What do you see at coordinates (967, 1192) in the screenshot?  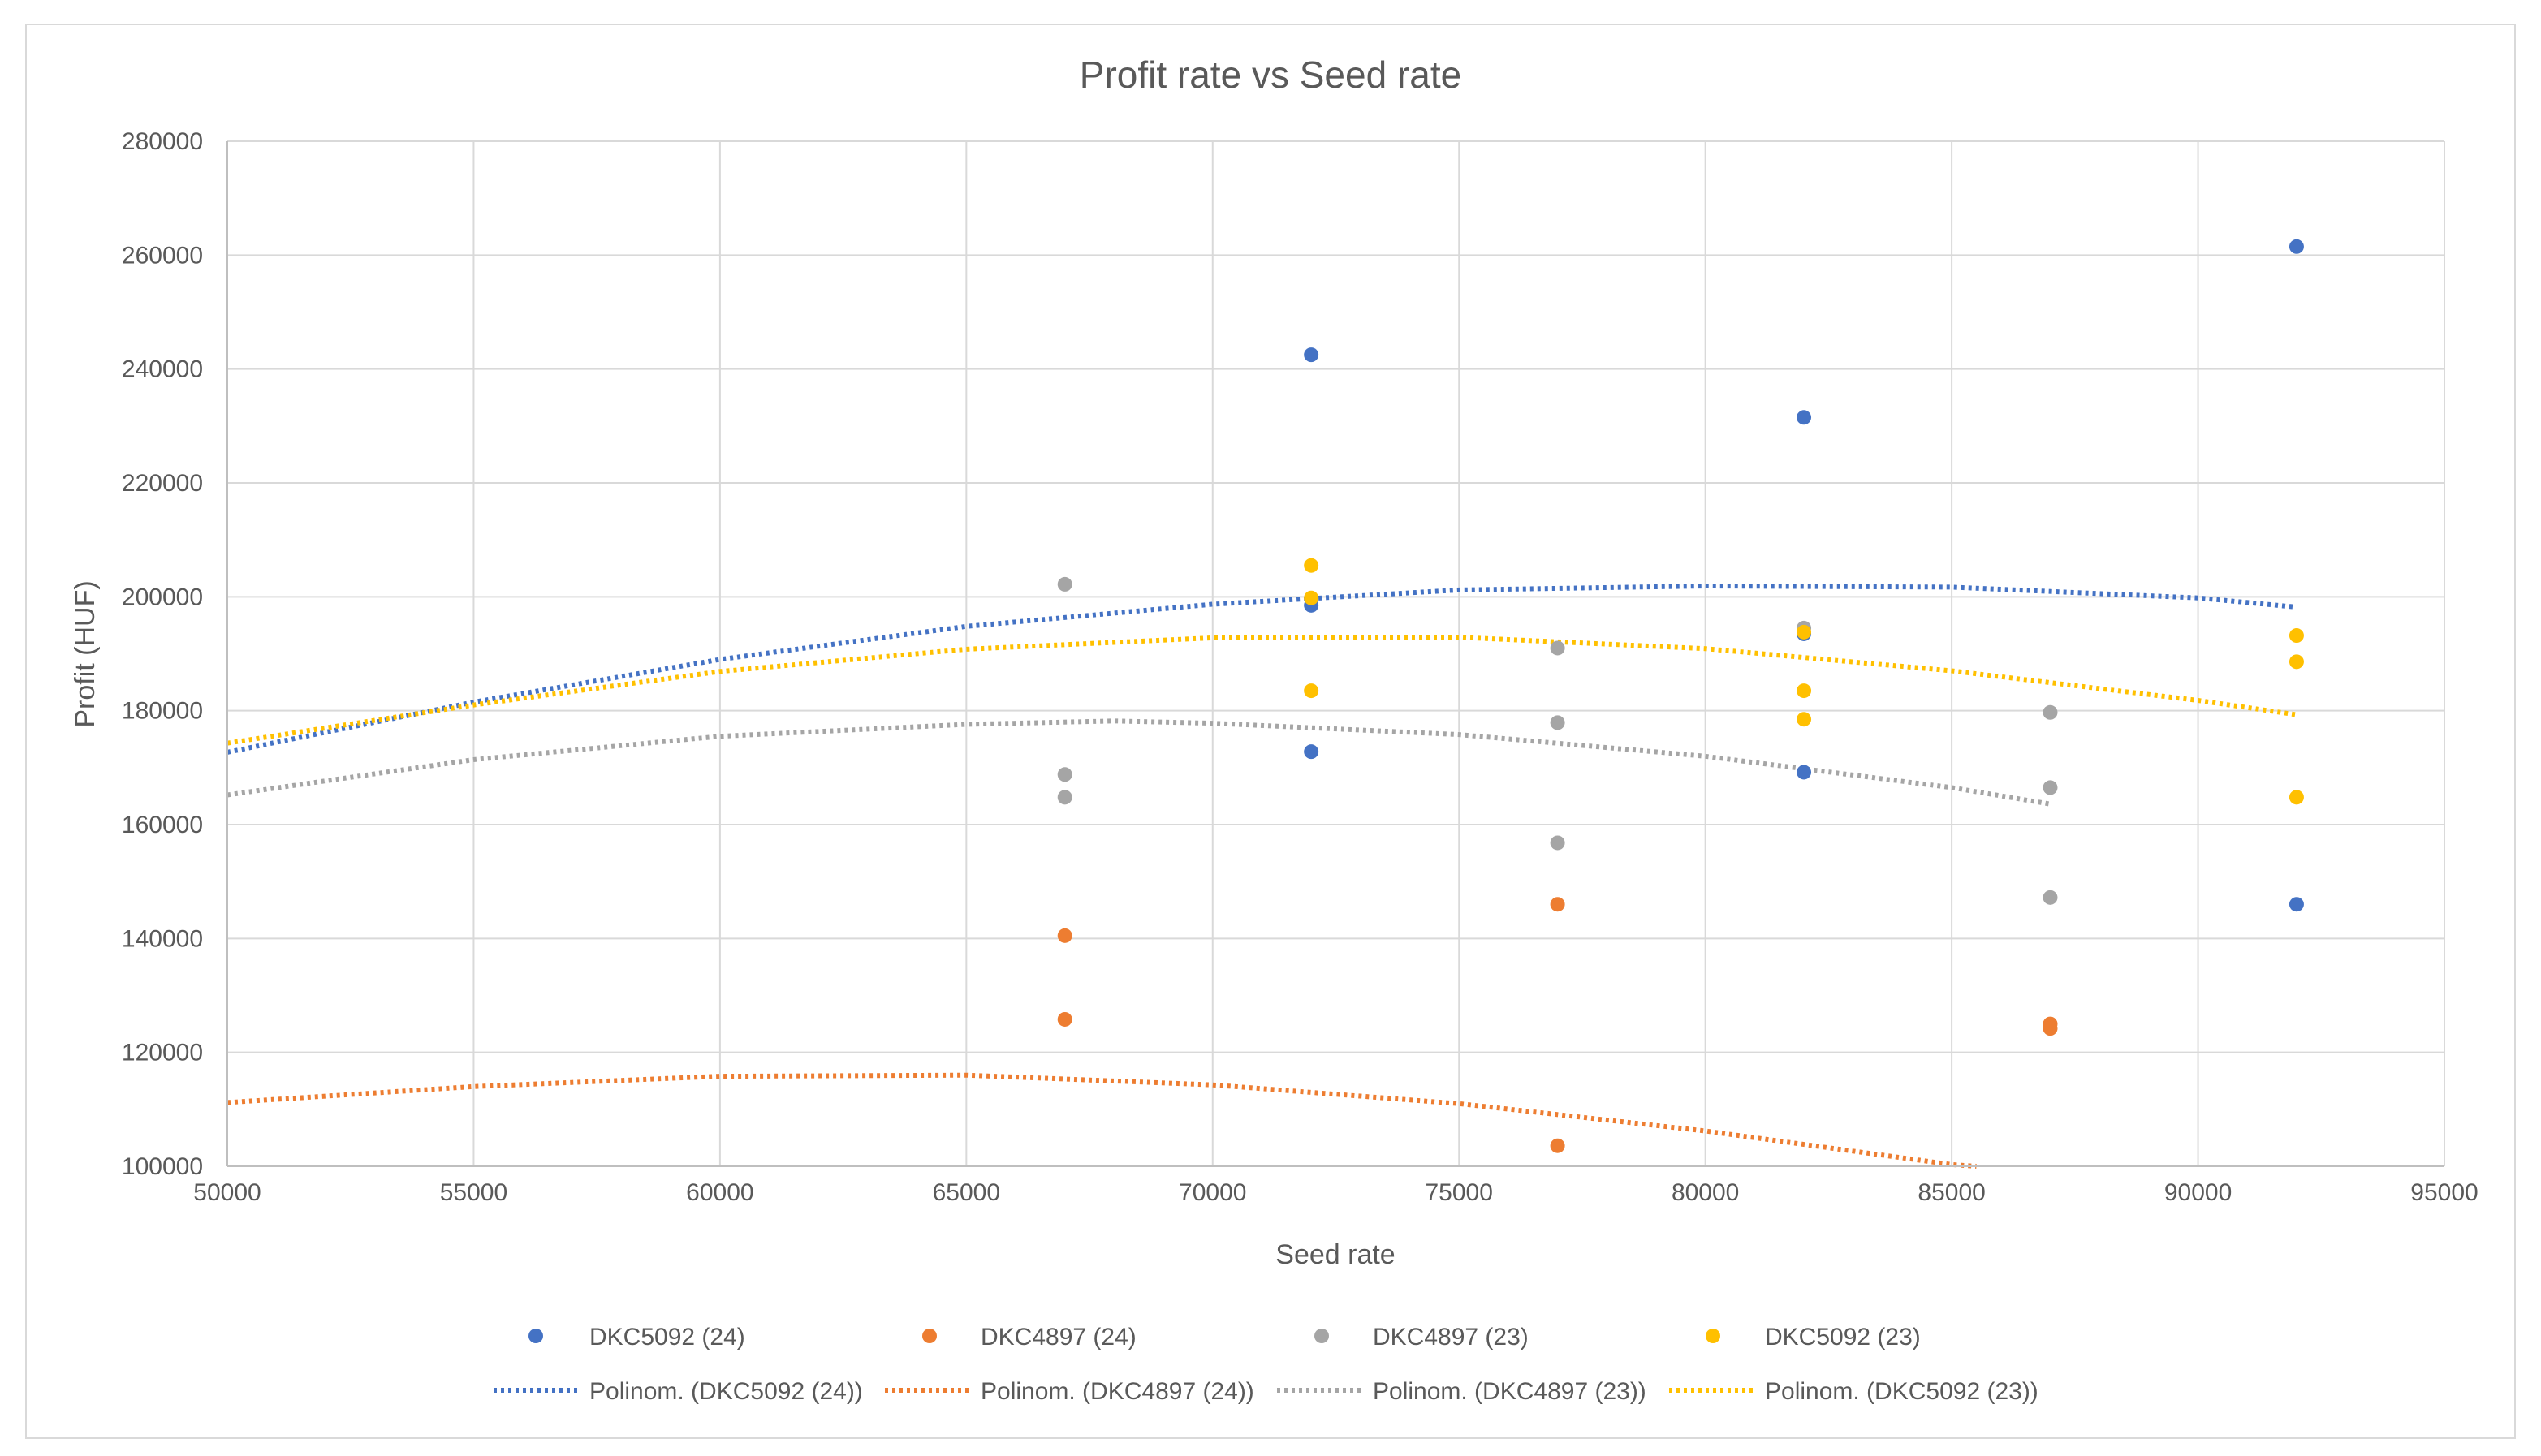 I see `x-tick-label: 65000` at bounding box center [967, 1192].